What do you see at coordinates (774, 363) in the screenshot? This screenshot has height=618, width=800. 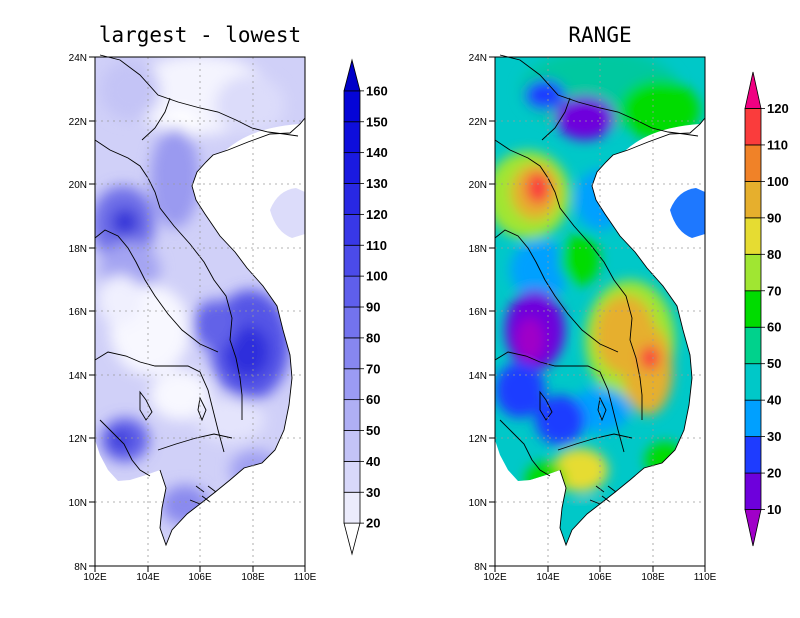 I see `colorbar-label: 50` at bounding box center [774, 363].